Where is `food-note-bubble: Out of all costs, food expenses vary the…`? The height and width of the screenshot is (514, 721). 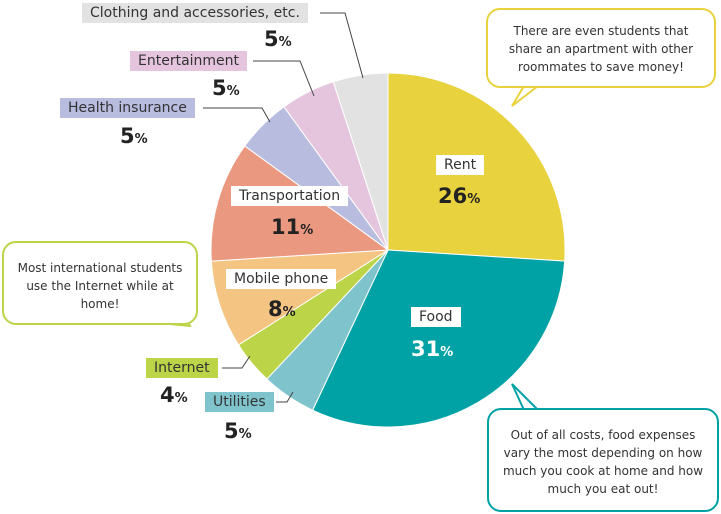 food-note-bubble: Out of all costs, food expenses vary the… is located at coordinates (603, 460).